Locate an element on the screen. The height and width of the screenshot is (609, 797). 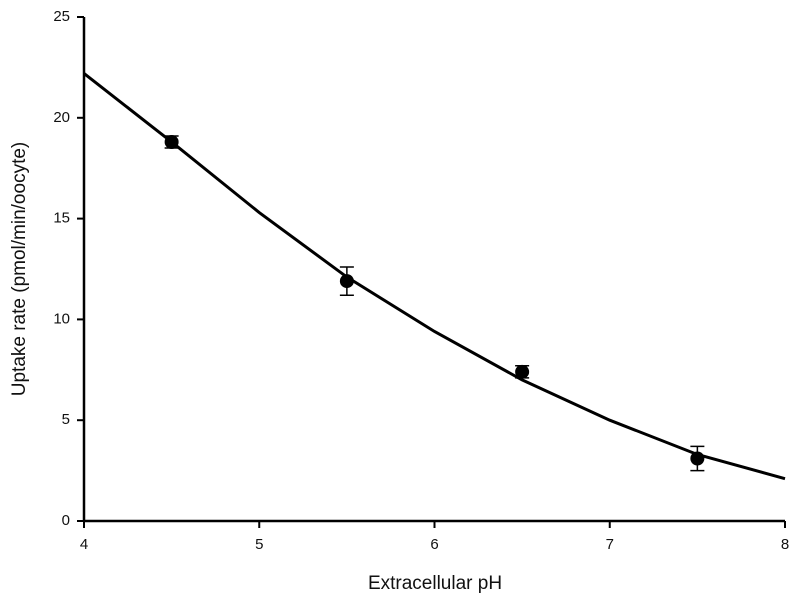
x-axis-label: Extracellular pH is located at coordinates (435, 583).